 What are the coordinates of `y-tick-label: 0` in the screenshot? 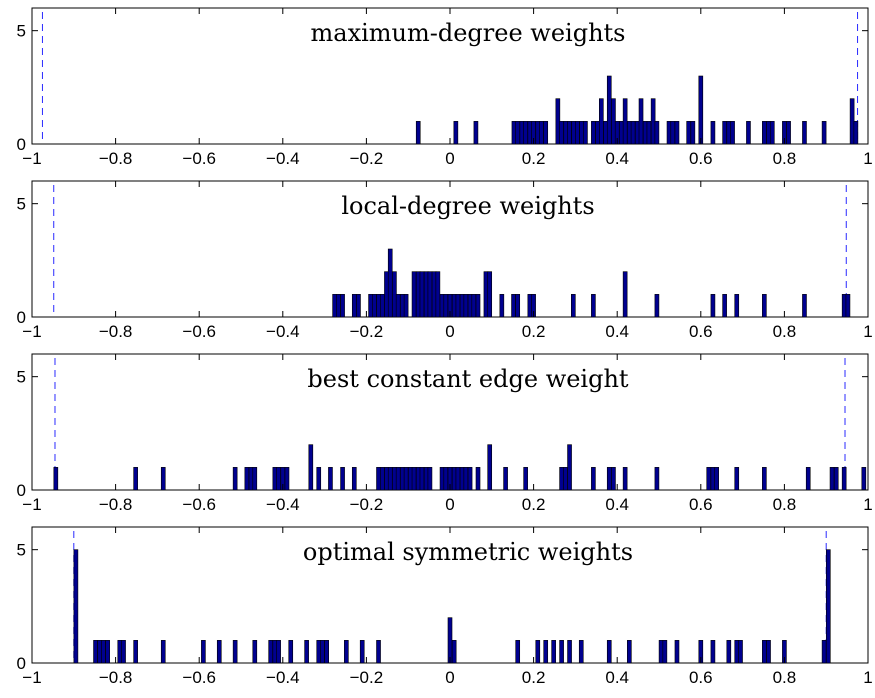 It's located at (21, 144).